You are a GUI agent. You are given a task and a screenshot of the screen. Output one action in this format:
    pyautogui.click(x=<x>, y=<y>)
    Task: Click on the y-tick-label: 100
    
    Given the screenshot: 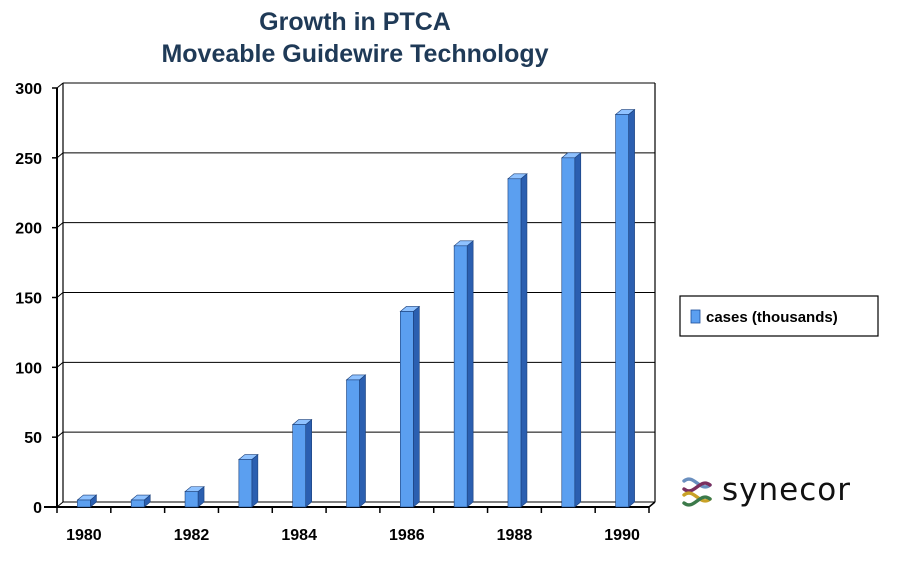 What is the action you would take?
    pyautogui.click(x=28, y=368)
    